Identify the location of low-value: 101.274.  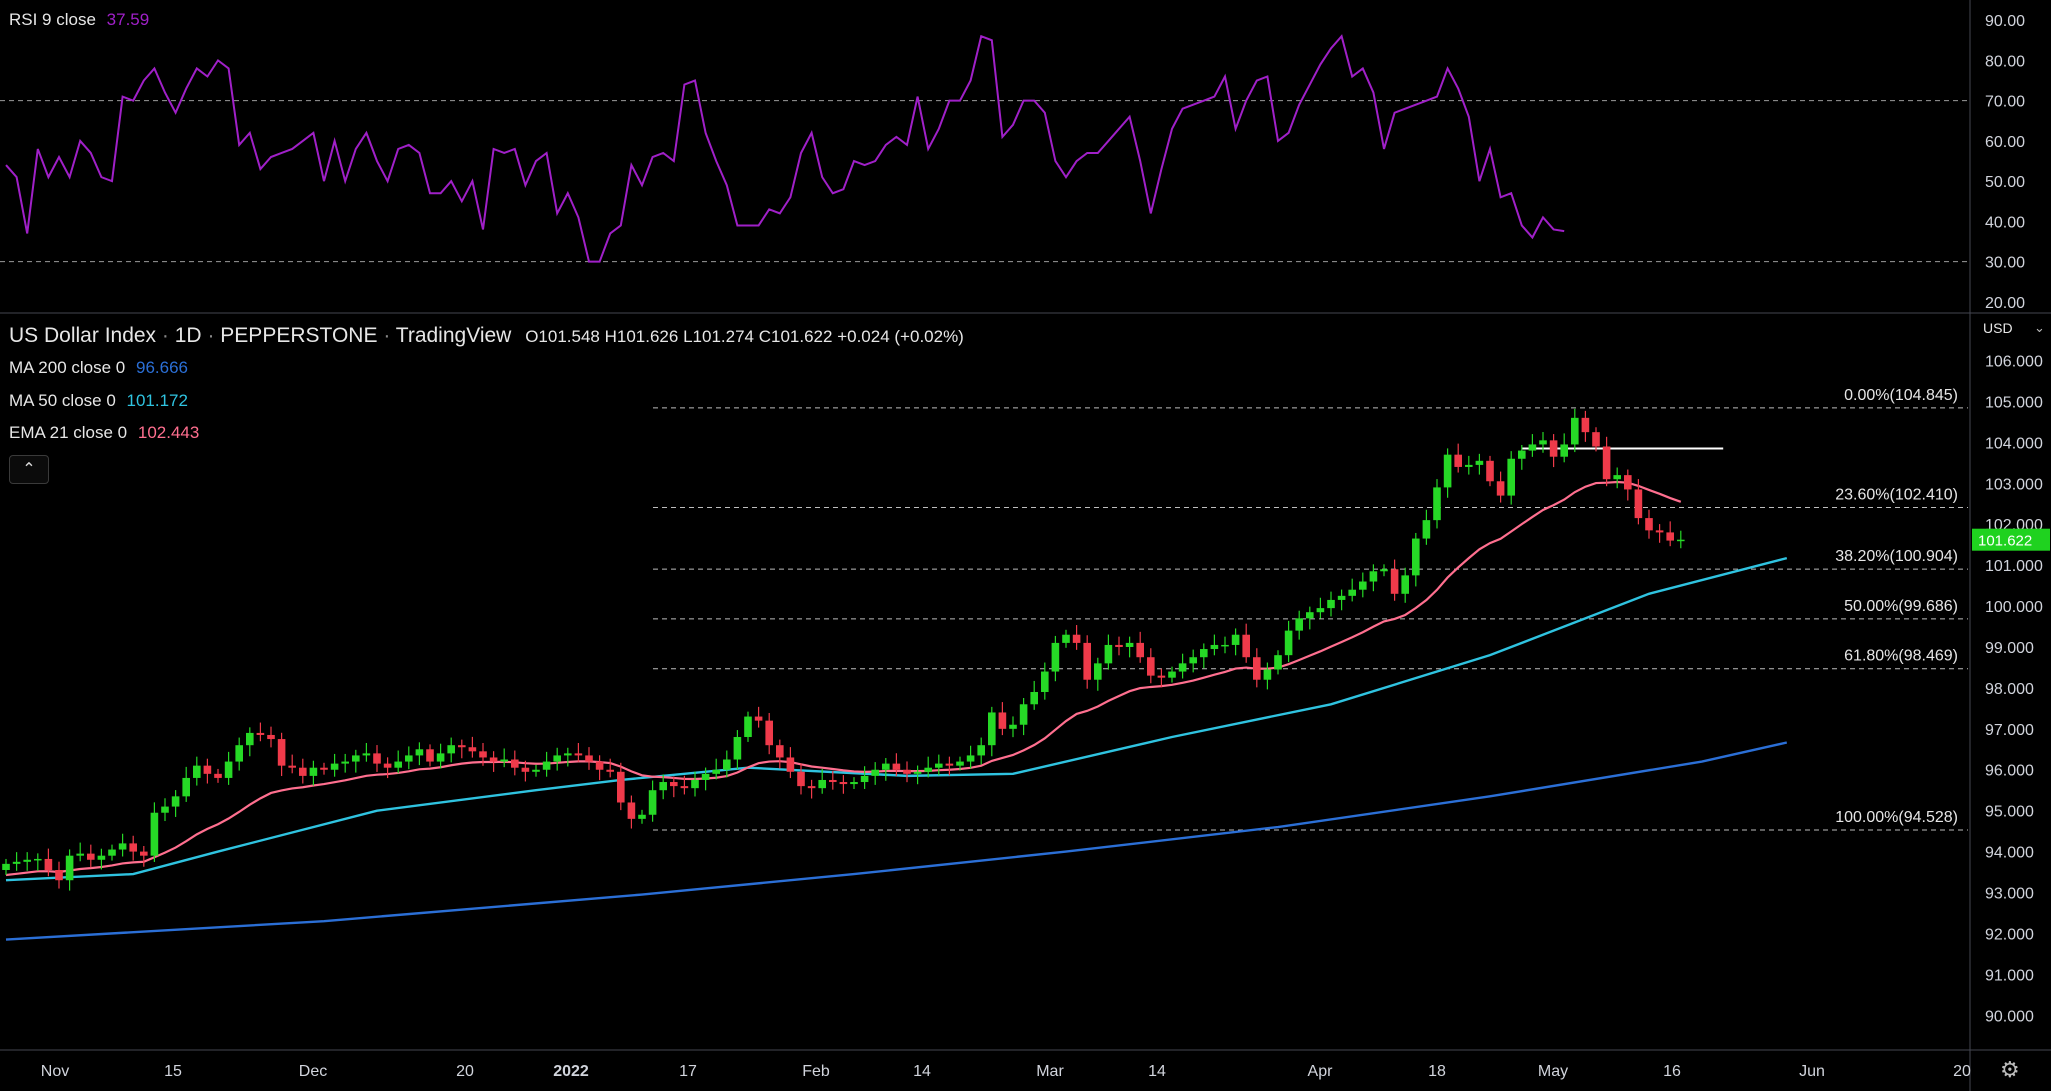
(723, 336).